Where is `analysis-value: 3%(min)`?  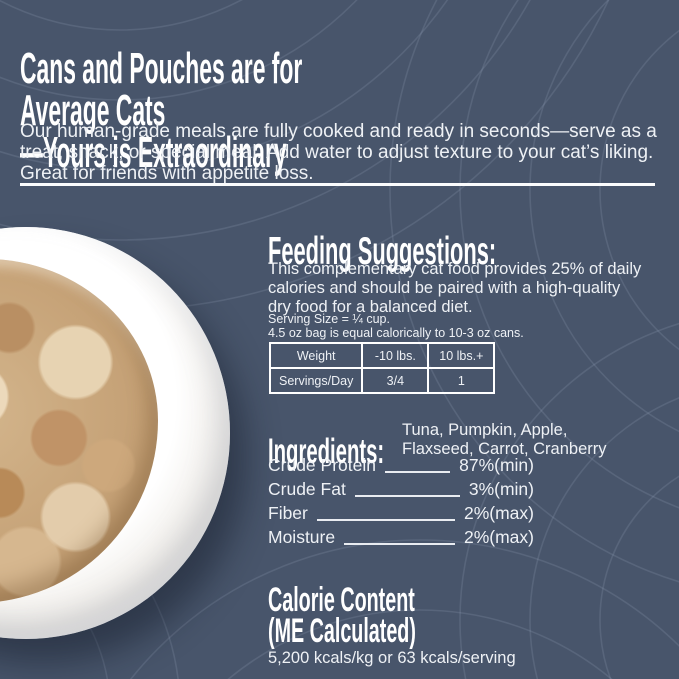 analysis-value: 3%(min) is located at coordinates (501, 489).